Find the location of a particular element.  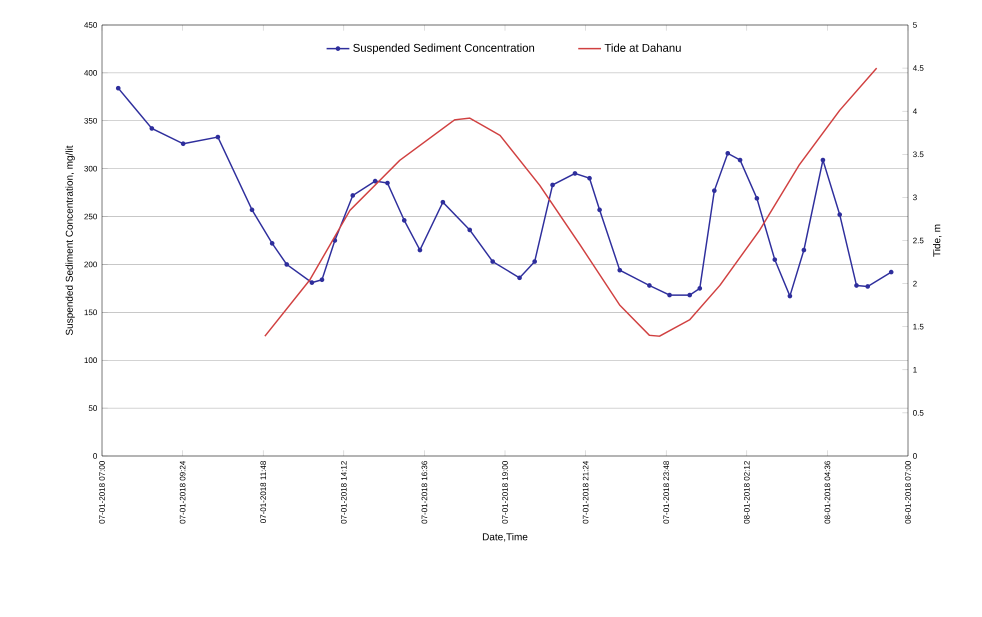

y-tick-label: 200 is located at coordinates (90, 265).